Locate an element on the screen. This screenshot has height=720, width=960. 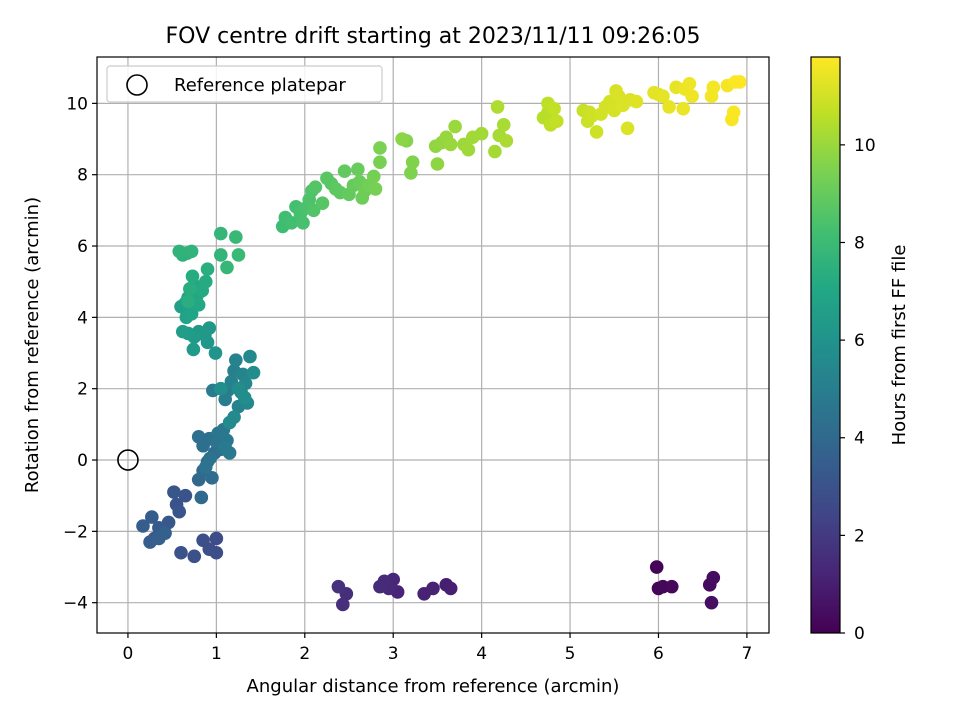
y-tick-label: −4 is located at coordinates (75, 604).